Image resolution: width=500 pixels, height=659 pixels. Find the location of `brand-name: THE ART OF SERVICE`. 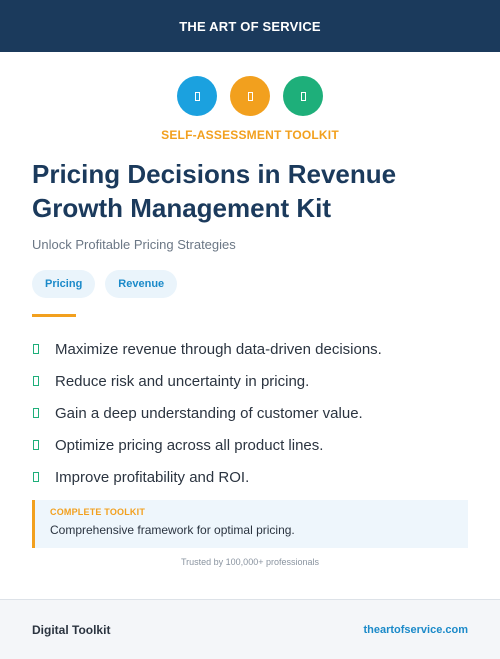

brand-name: THE ART OF SERVICE is located at coordinates (250, 26).